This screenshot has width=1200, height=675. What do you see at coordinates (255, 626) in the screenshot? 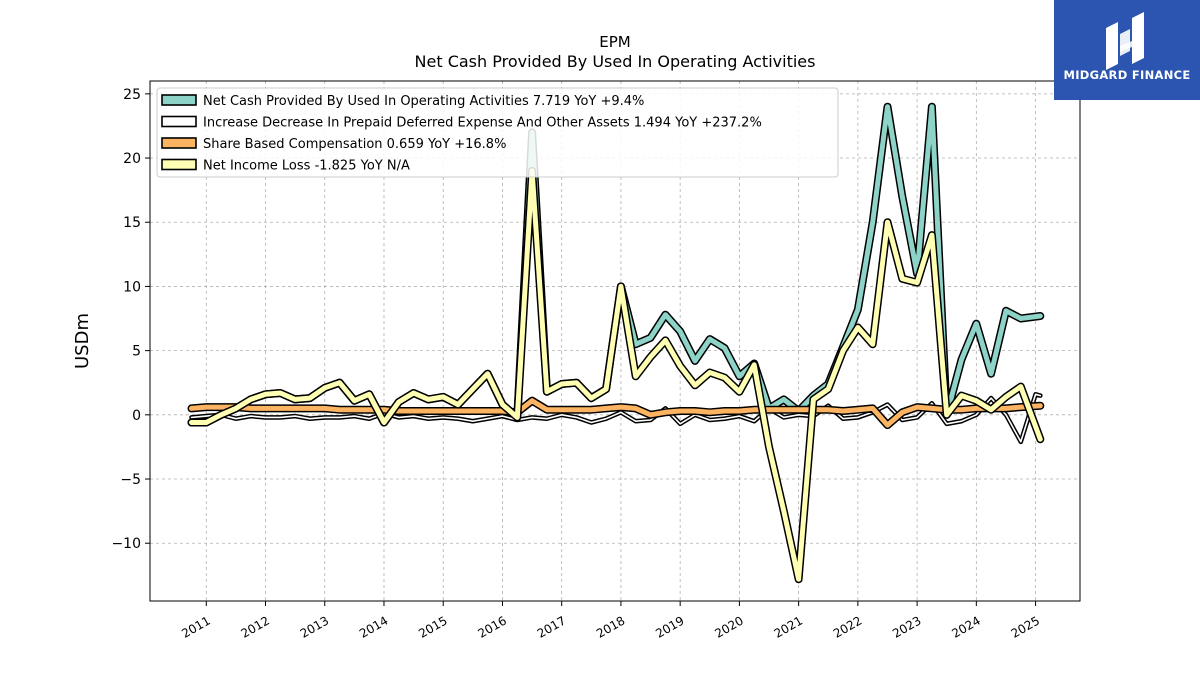
I see `x-tick-label: 2012` at bounding box center [255, 626].